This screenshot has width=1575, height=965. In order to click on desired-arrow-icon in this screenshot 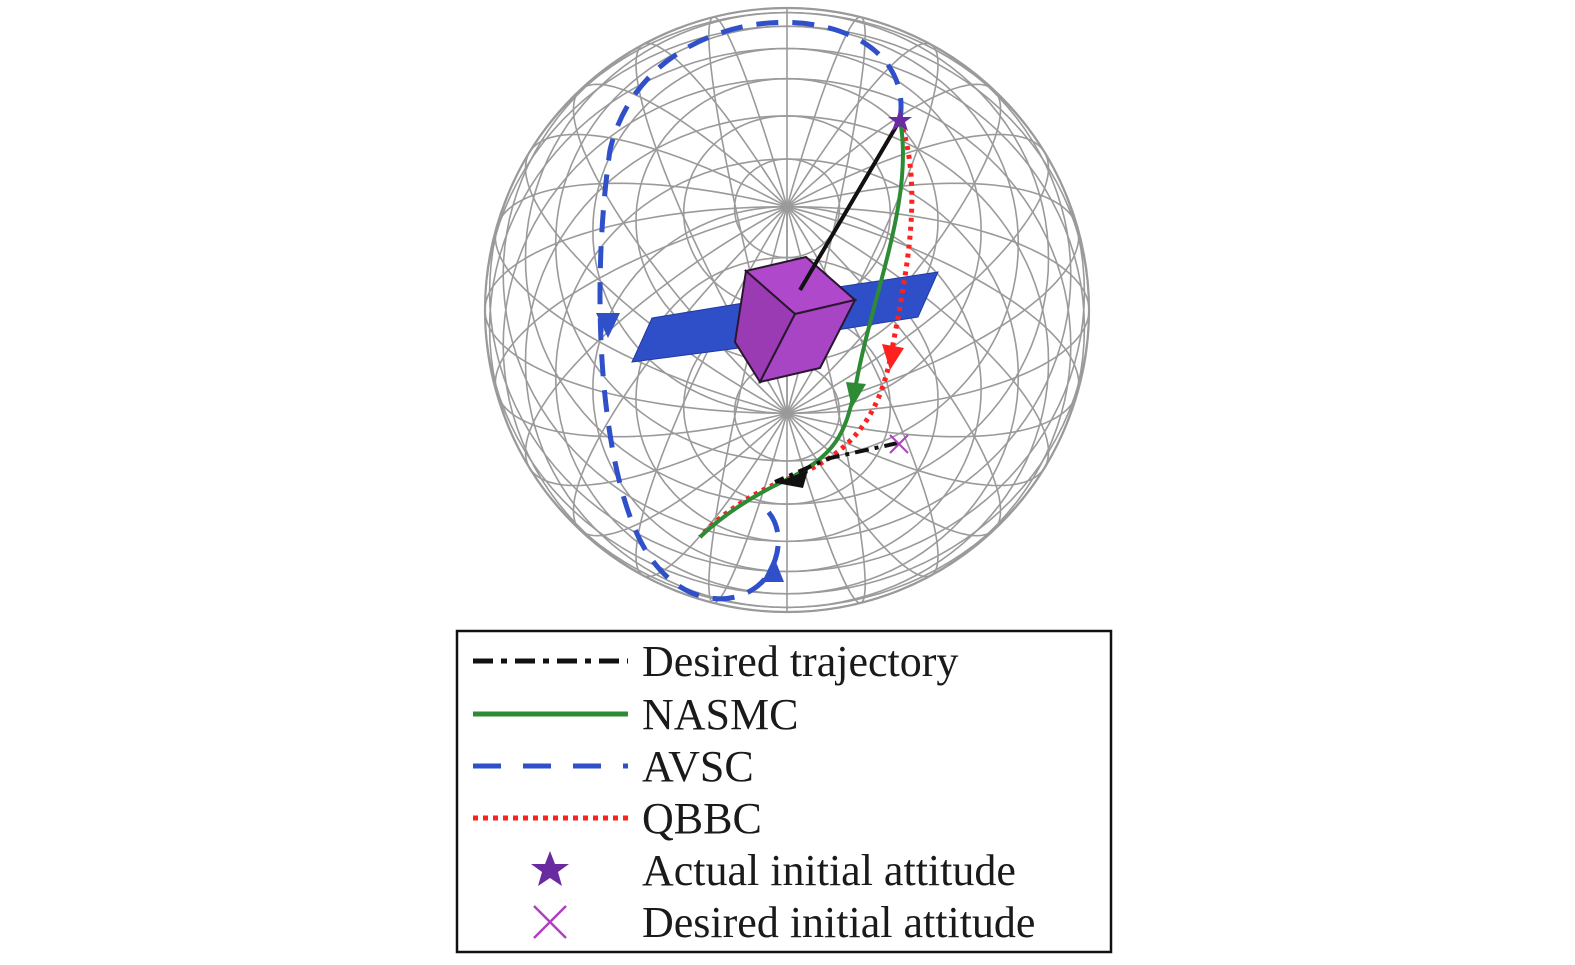, I will do `click(792, 479)`.